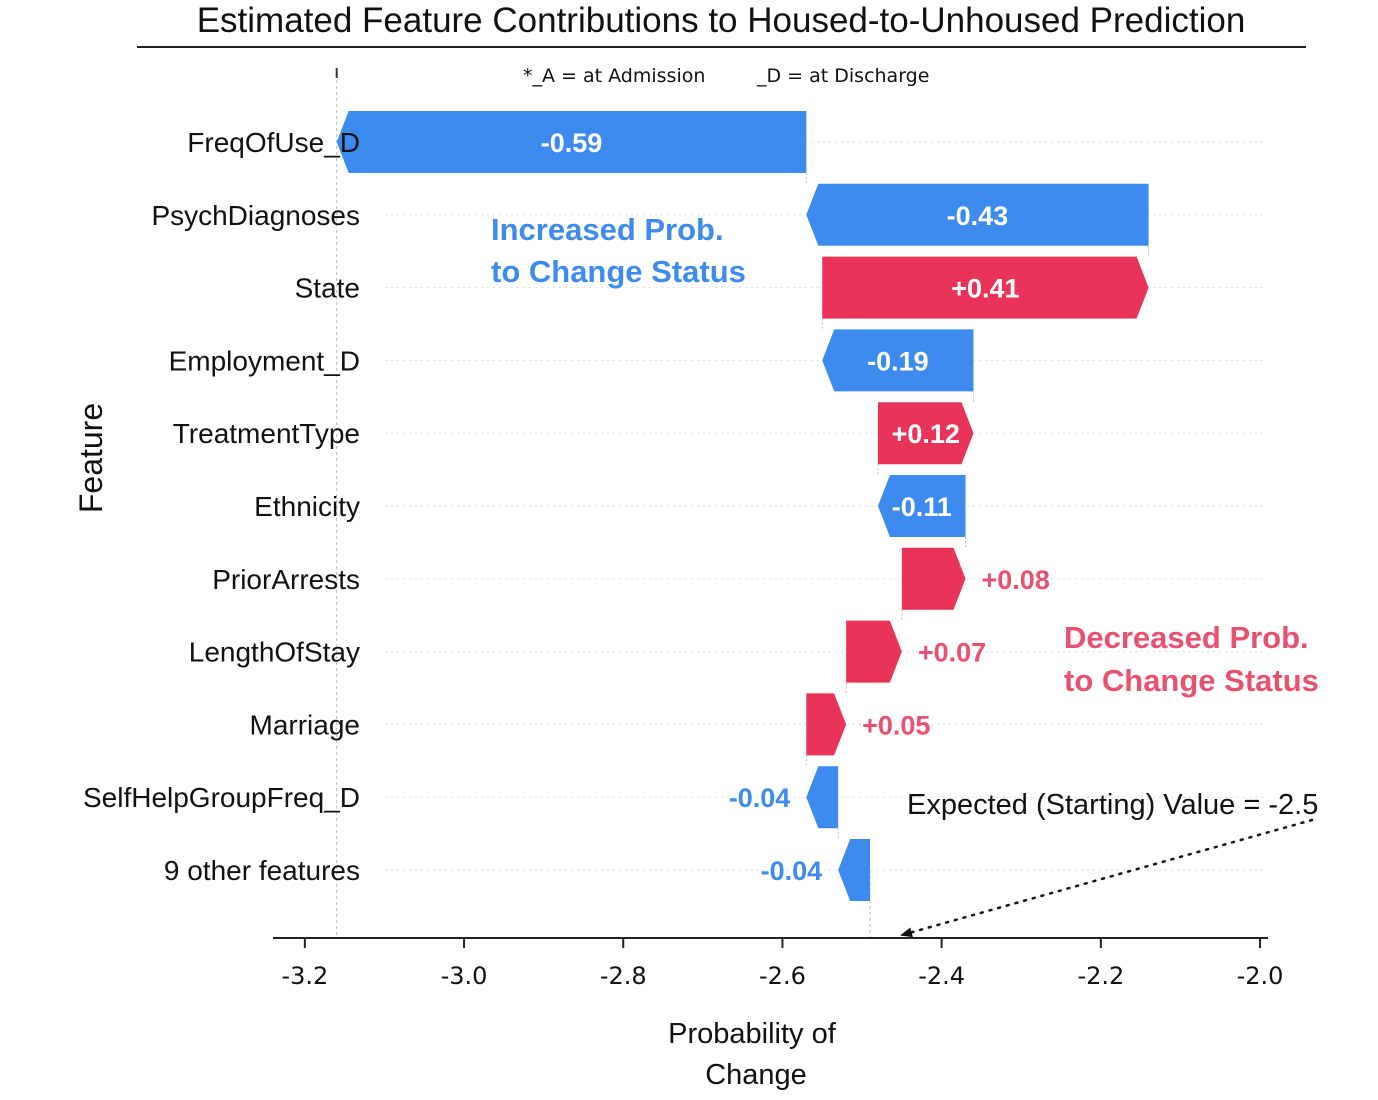 The height and width of the screenshot is (1100, 1378). I want to click on feature-label: State, so click(327, 288).